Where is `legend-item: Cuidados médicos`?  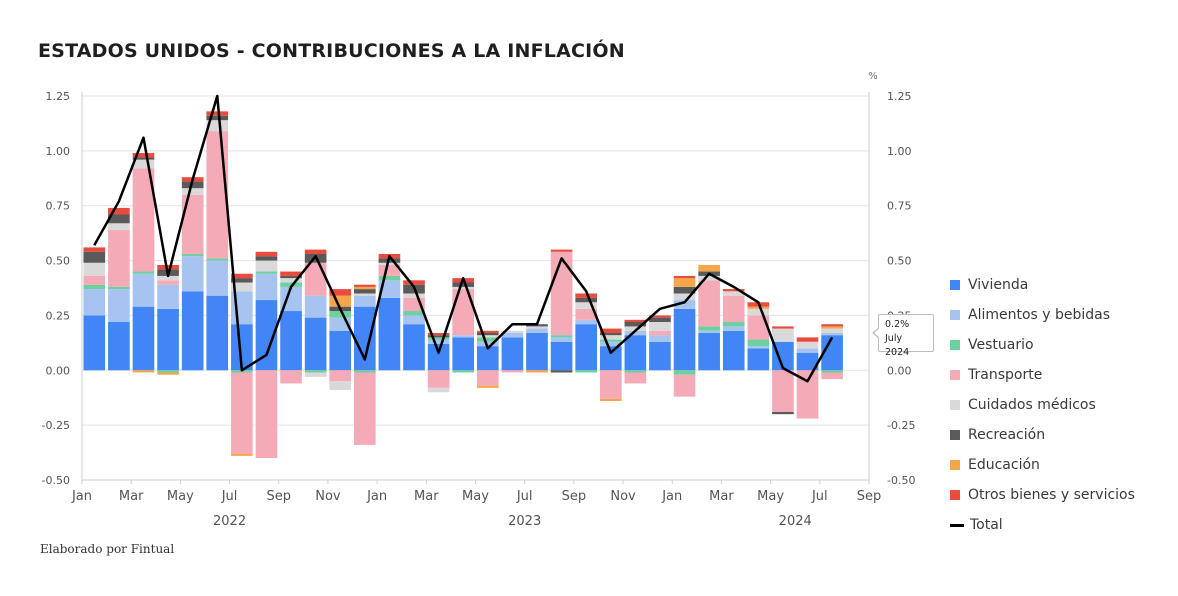
legend-item: Cuidados médicos is located at coordinates (1042, 405).